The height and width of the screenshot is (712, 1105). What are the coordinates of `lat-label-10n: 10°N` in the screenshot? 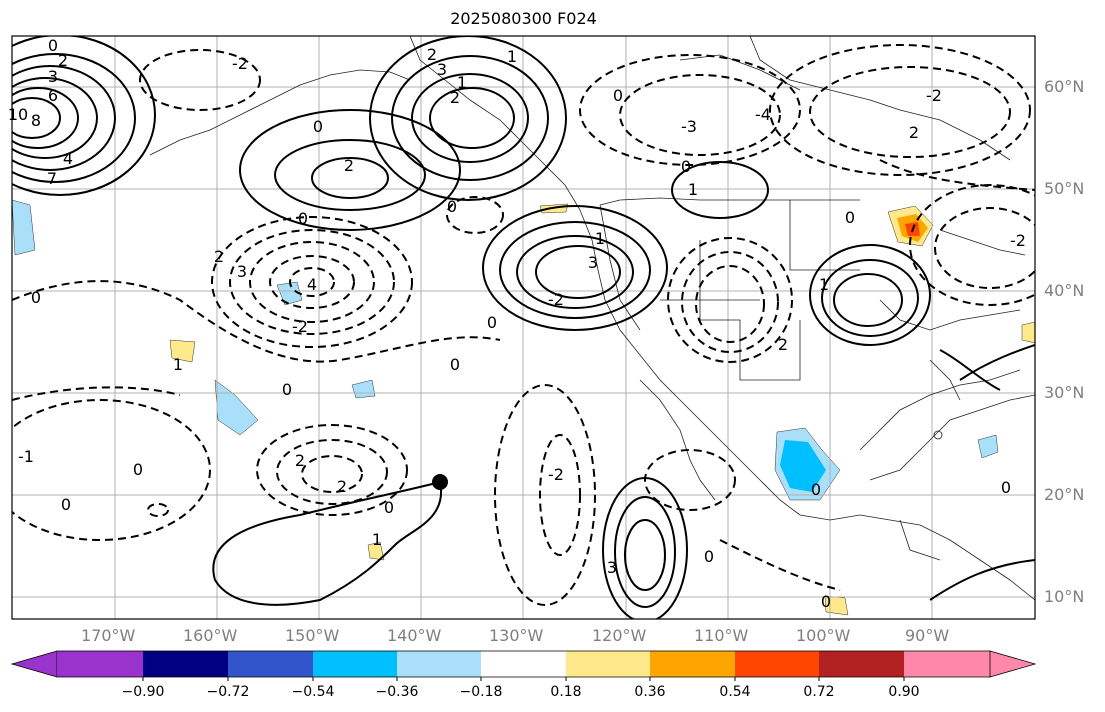 It's located at (1064, 596).